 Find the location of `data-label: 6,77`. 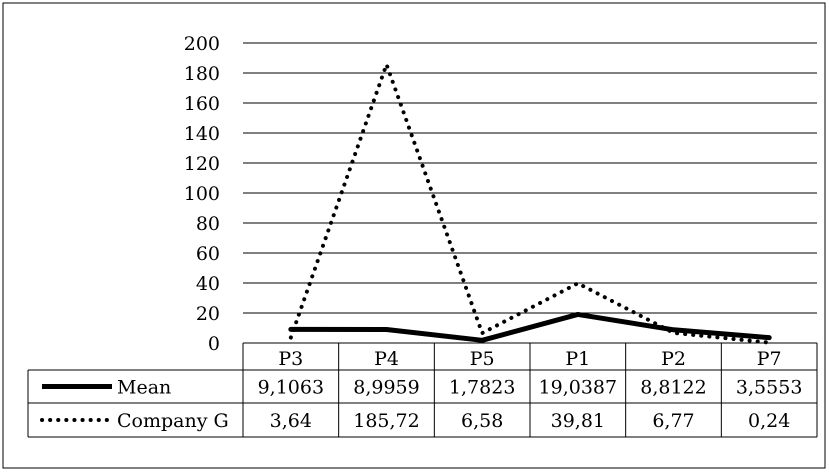

data-label: 6,77 is located at coordinates (673, 421).